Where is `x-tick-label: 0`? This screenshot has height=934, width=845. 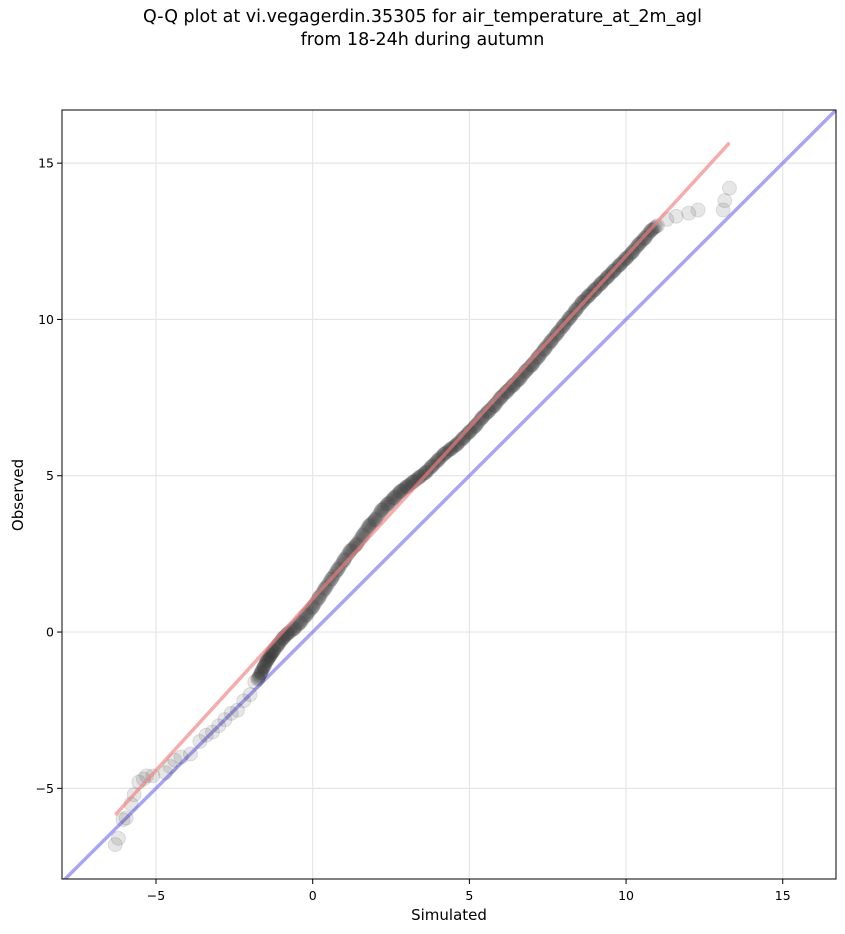
x-tick-label: 0 is located at coordinates (313, 895).